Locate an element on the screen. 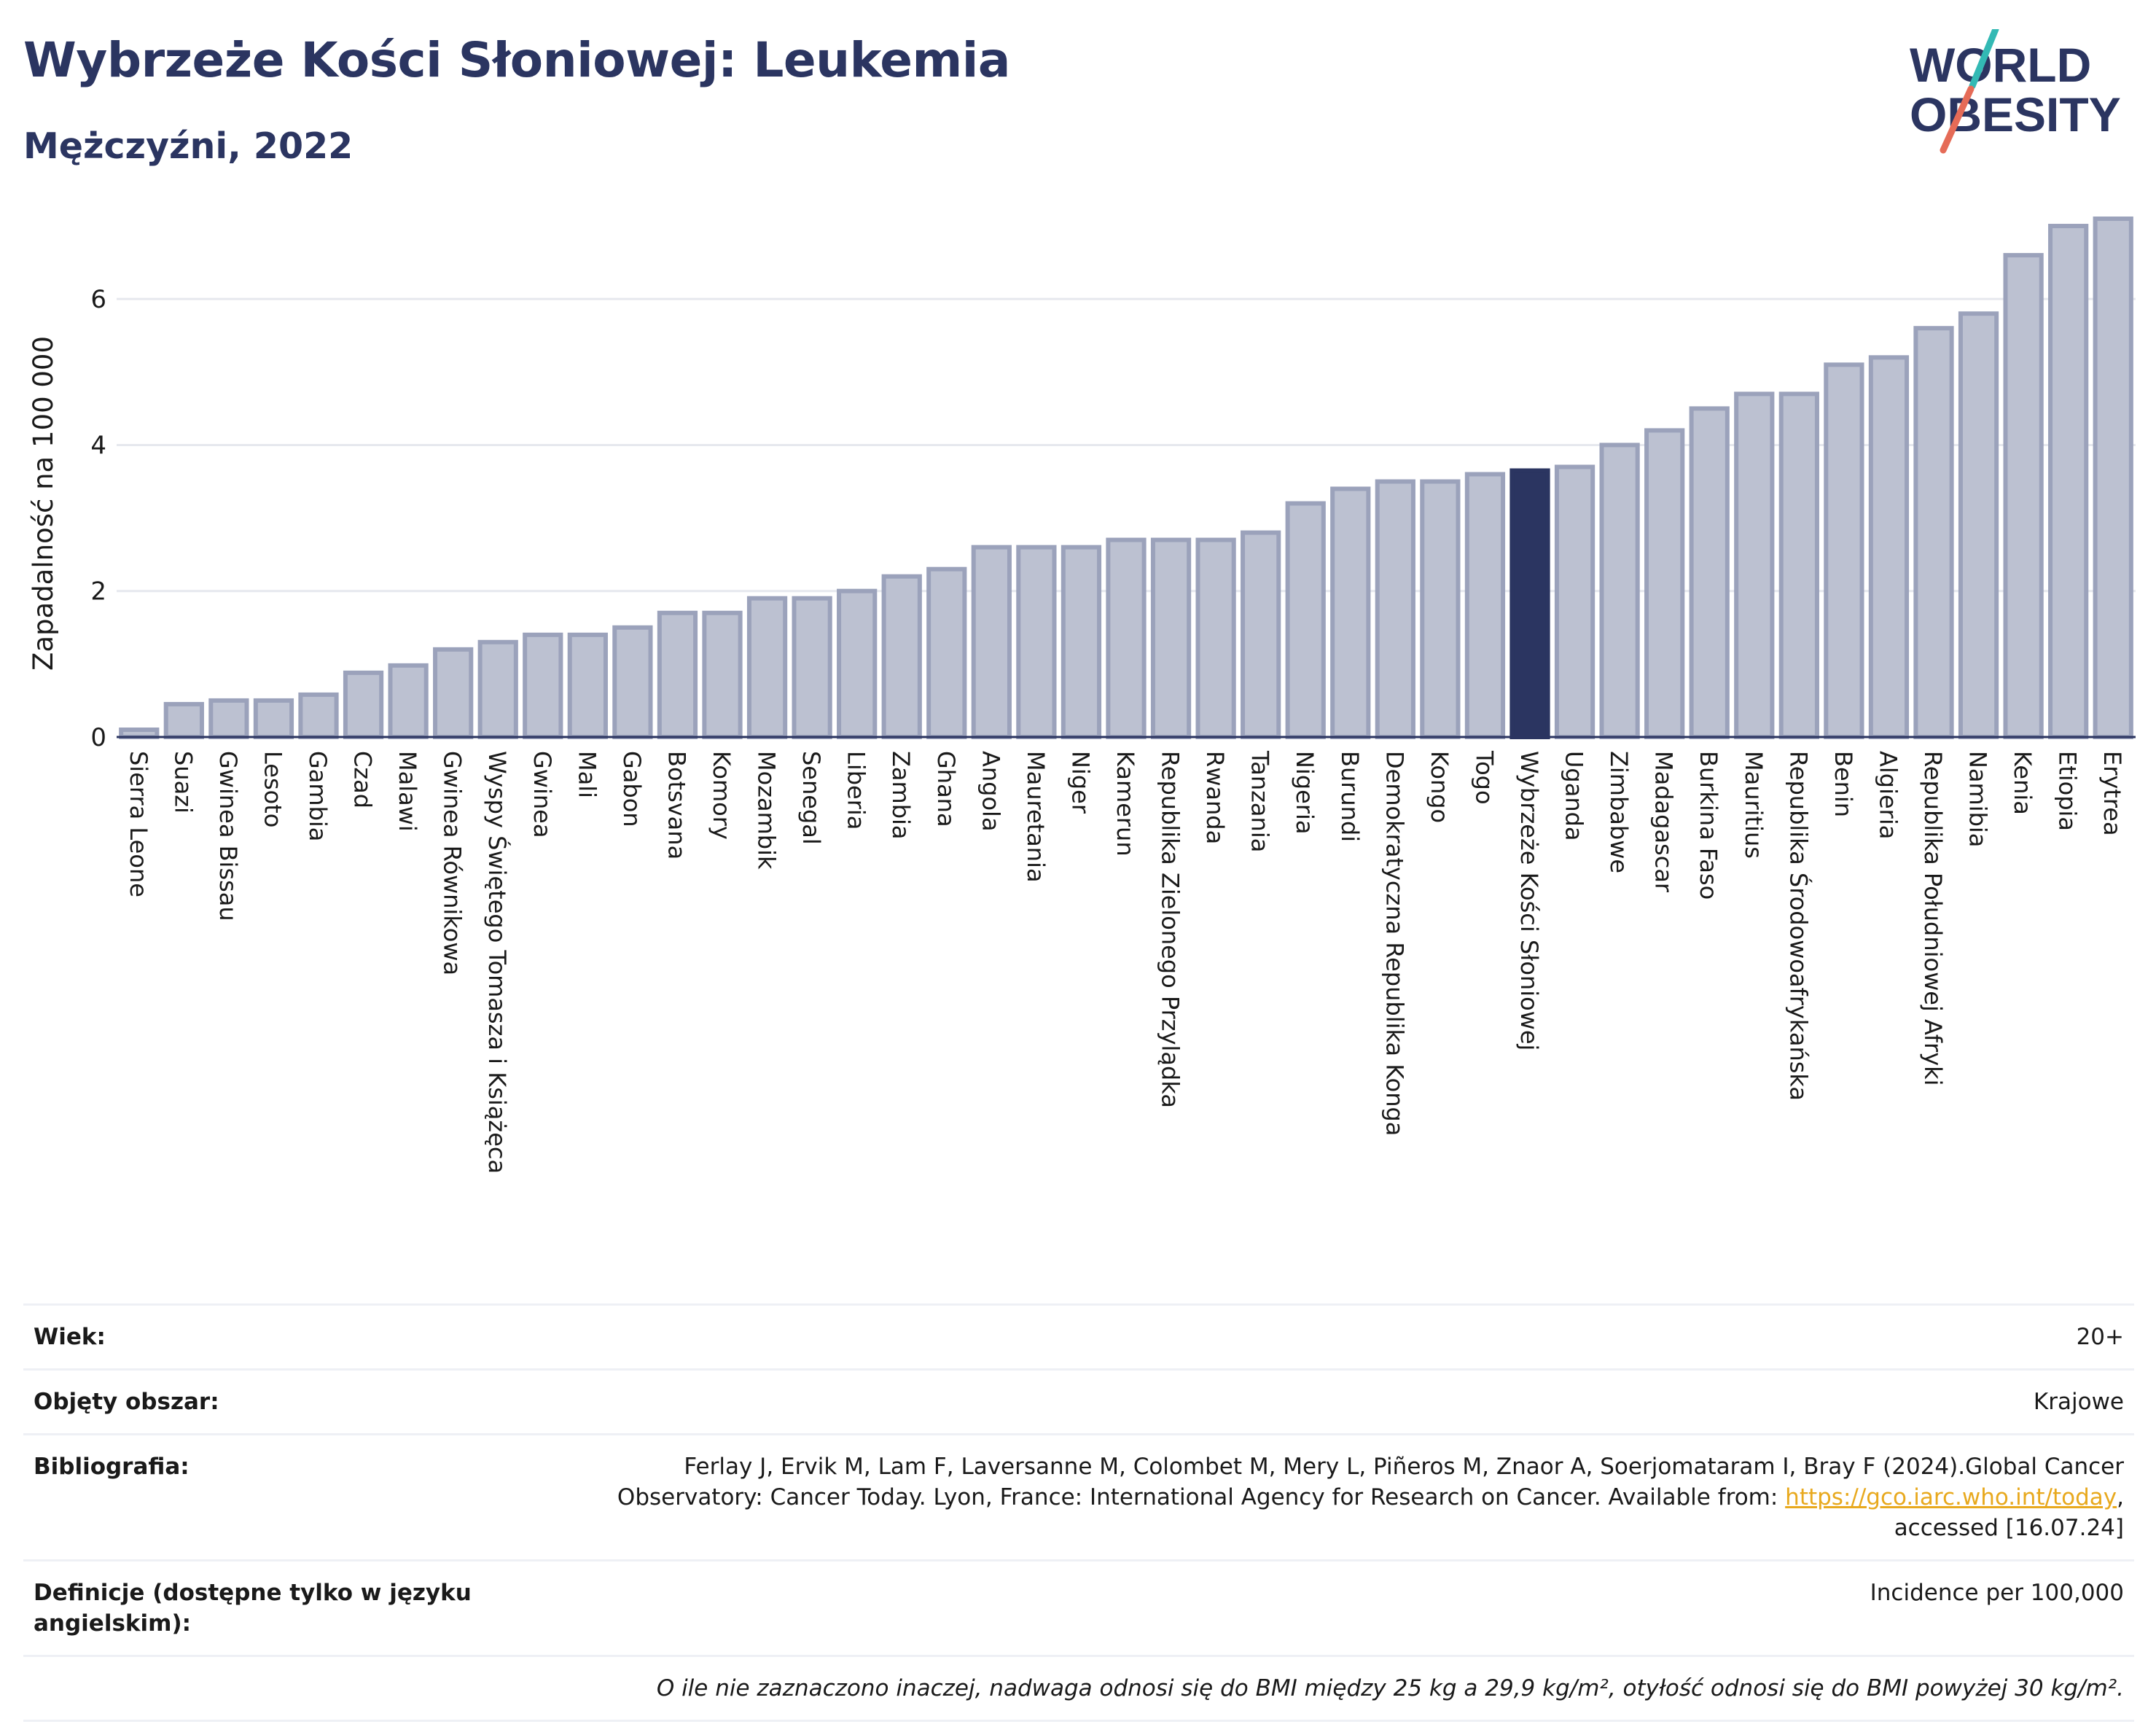  world-obesity-logo: WORLD OBESITY is located at coordinates (2016, 91).